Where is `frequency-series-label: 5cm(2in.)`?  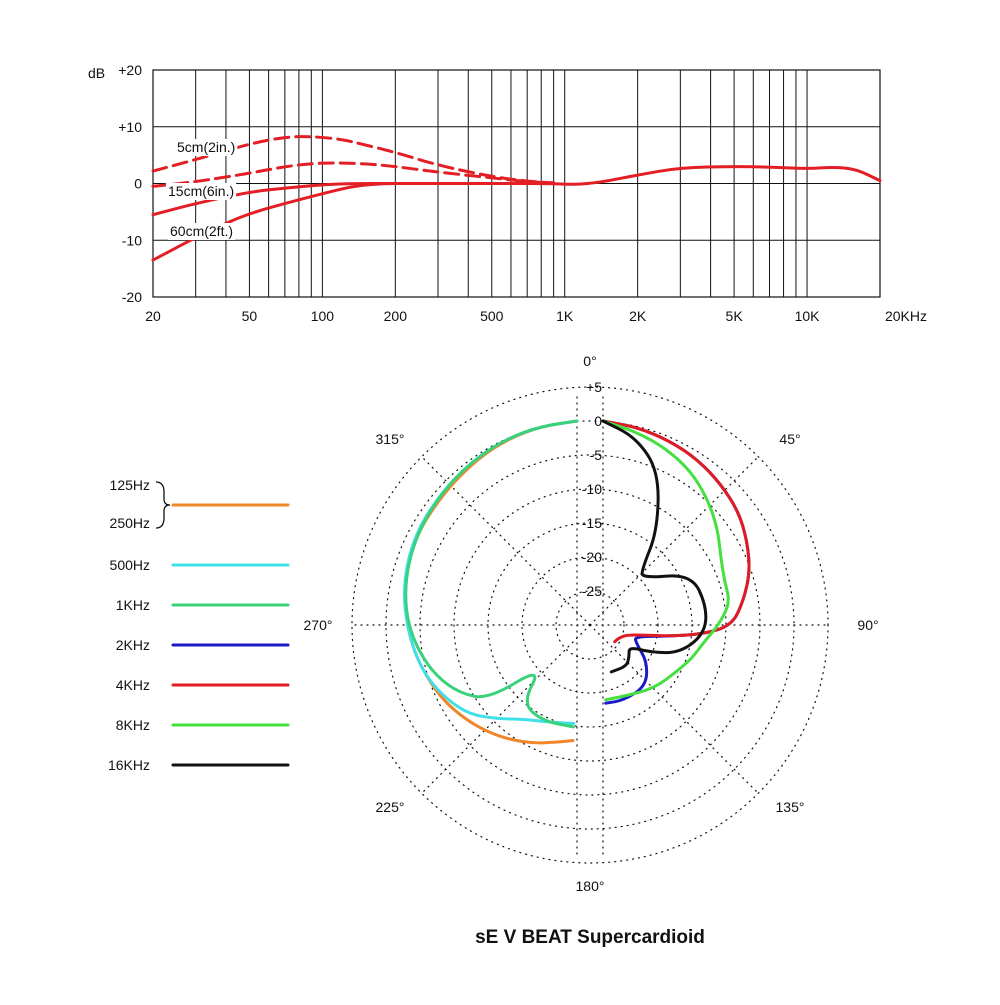
frequency-series-label: 5cm(2in.) is located at coordinates (206, 147).